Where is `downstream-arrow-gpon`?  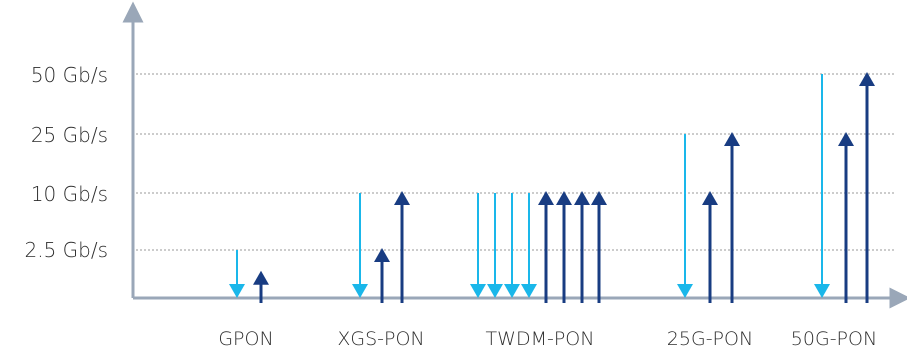
downstream-arrow-gpon is located at coordinates (237, 274).